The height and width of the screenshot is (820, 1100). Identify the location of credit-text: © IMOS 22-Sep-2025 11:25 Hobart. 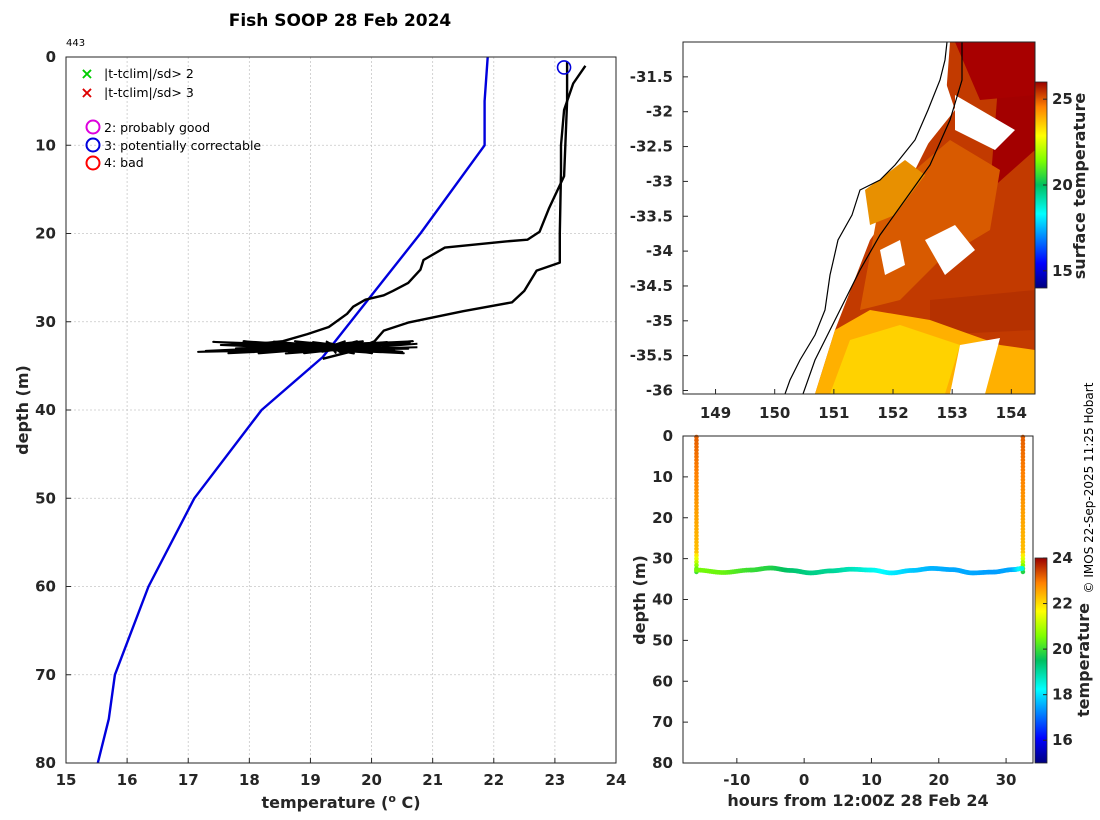
(1089, 487).